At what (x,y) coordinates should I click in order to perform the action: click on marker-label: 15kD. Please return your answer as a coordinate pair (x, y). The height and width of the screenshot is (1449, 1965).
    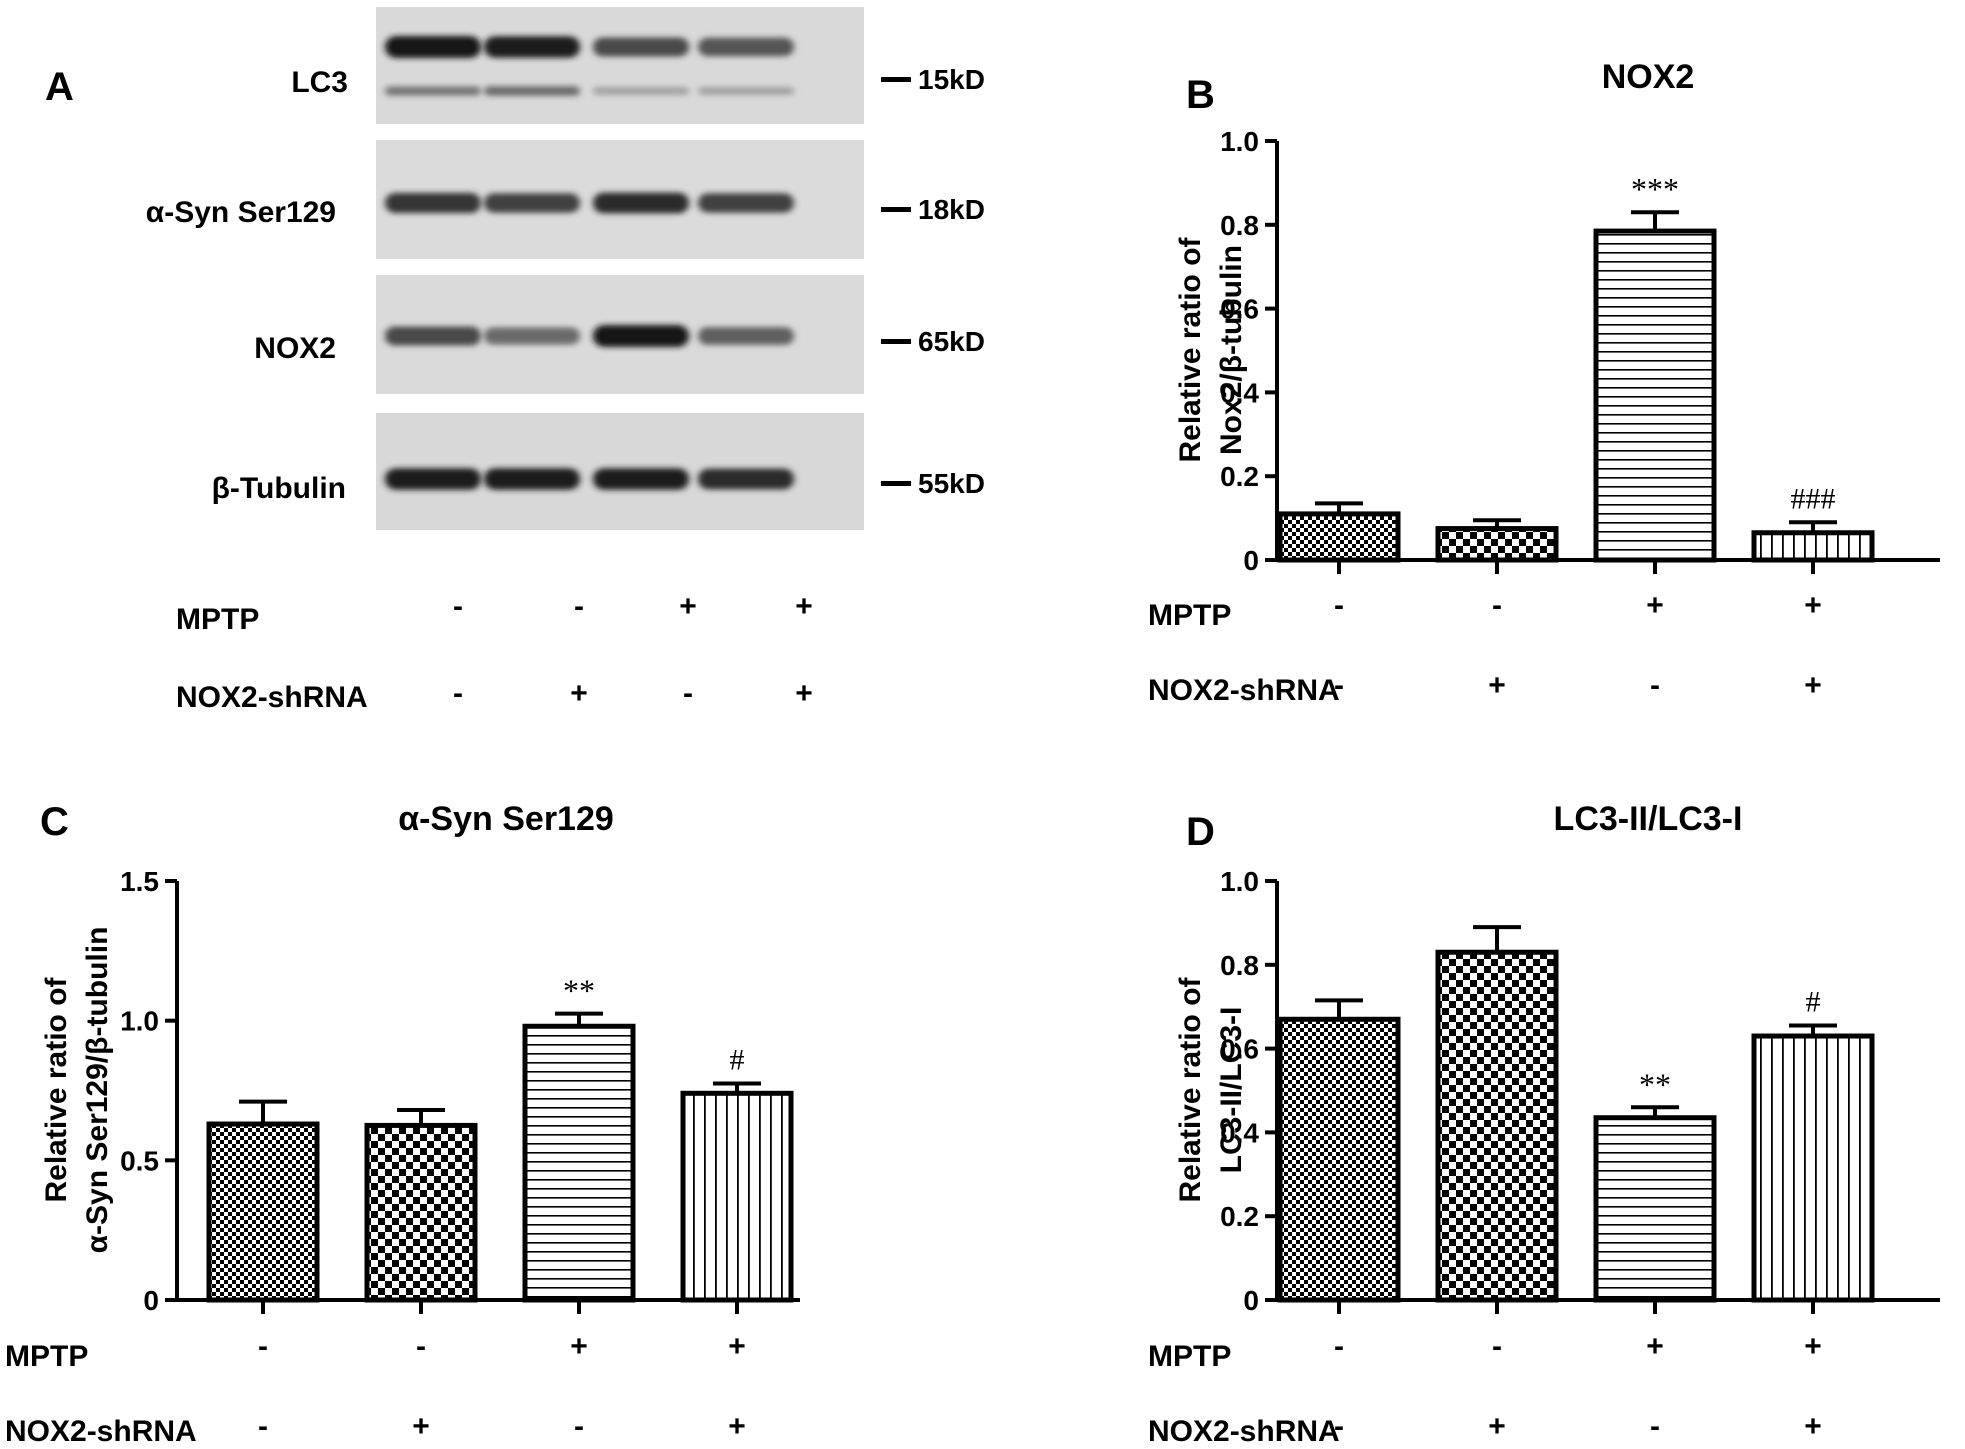
    Looking at the image, I should click on (951, 79).